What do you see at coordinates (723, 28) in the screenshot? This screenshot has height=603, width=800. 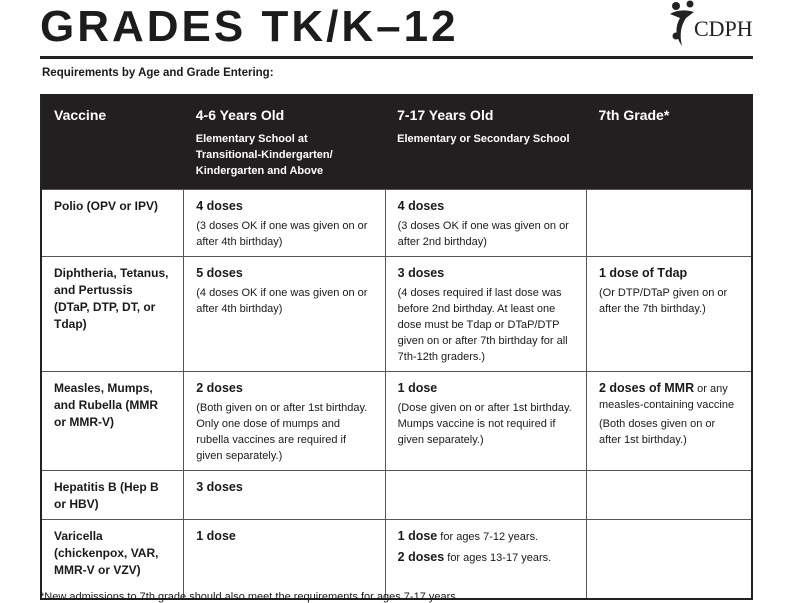 I see `logo-text: CDPH` at bounding box center [723, 28].